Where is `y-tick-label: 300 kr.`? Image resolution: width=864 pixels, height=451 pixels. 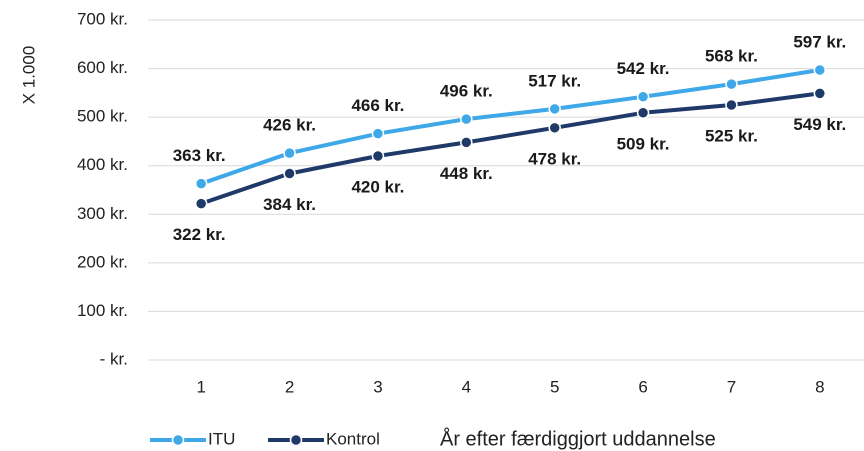
y-tick-label: 300 kr. is located at coordinates (102, 213).